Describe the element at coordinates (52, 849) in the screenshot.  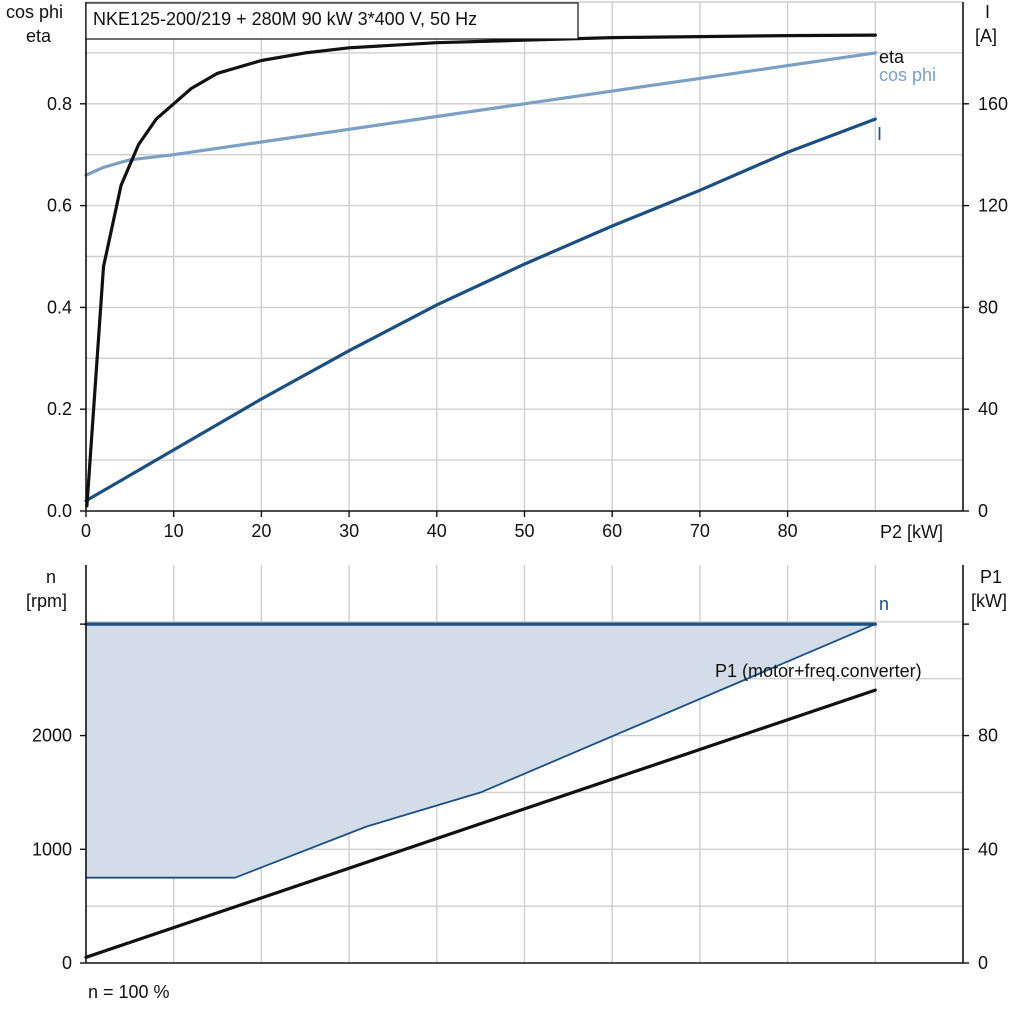
I see `n-tick-label: 1000` at that location.